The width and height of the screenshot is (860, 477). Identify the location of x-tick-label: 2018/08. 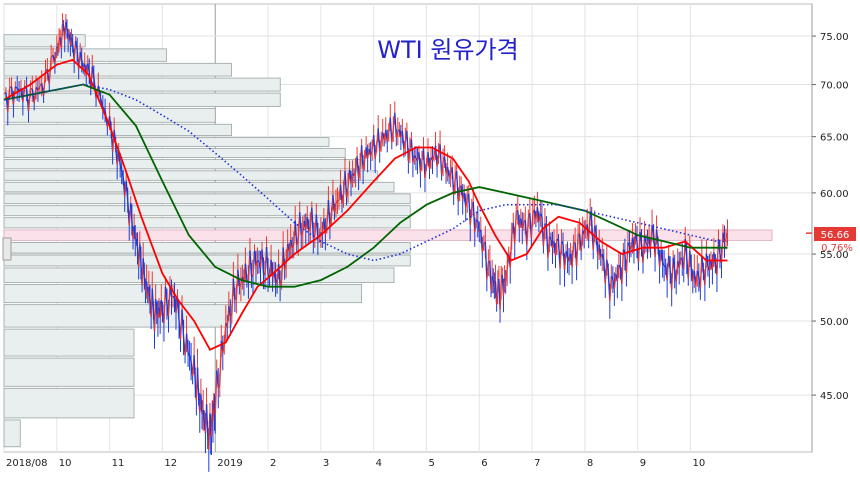
(27, 463).